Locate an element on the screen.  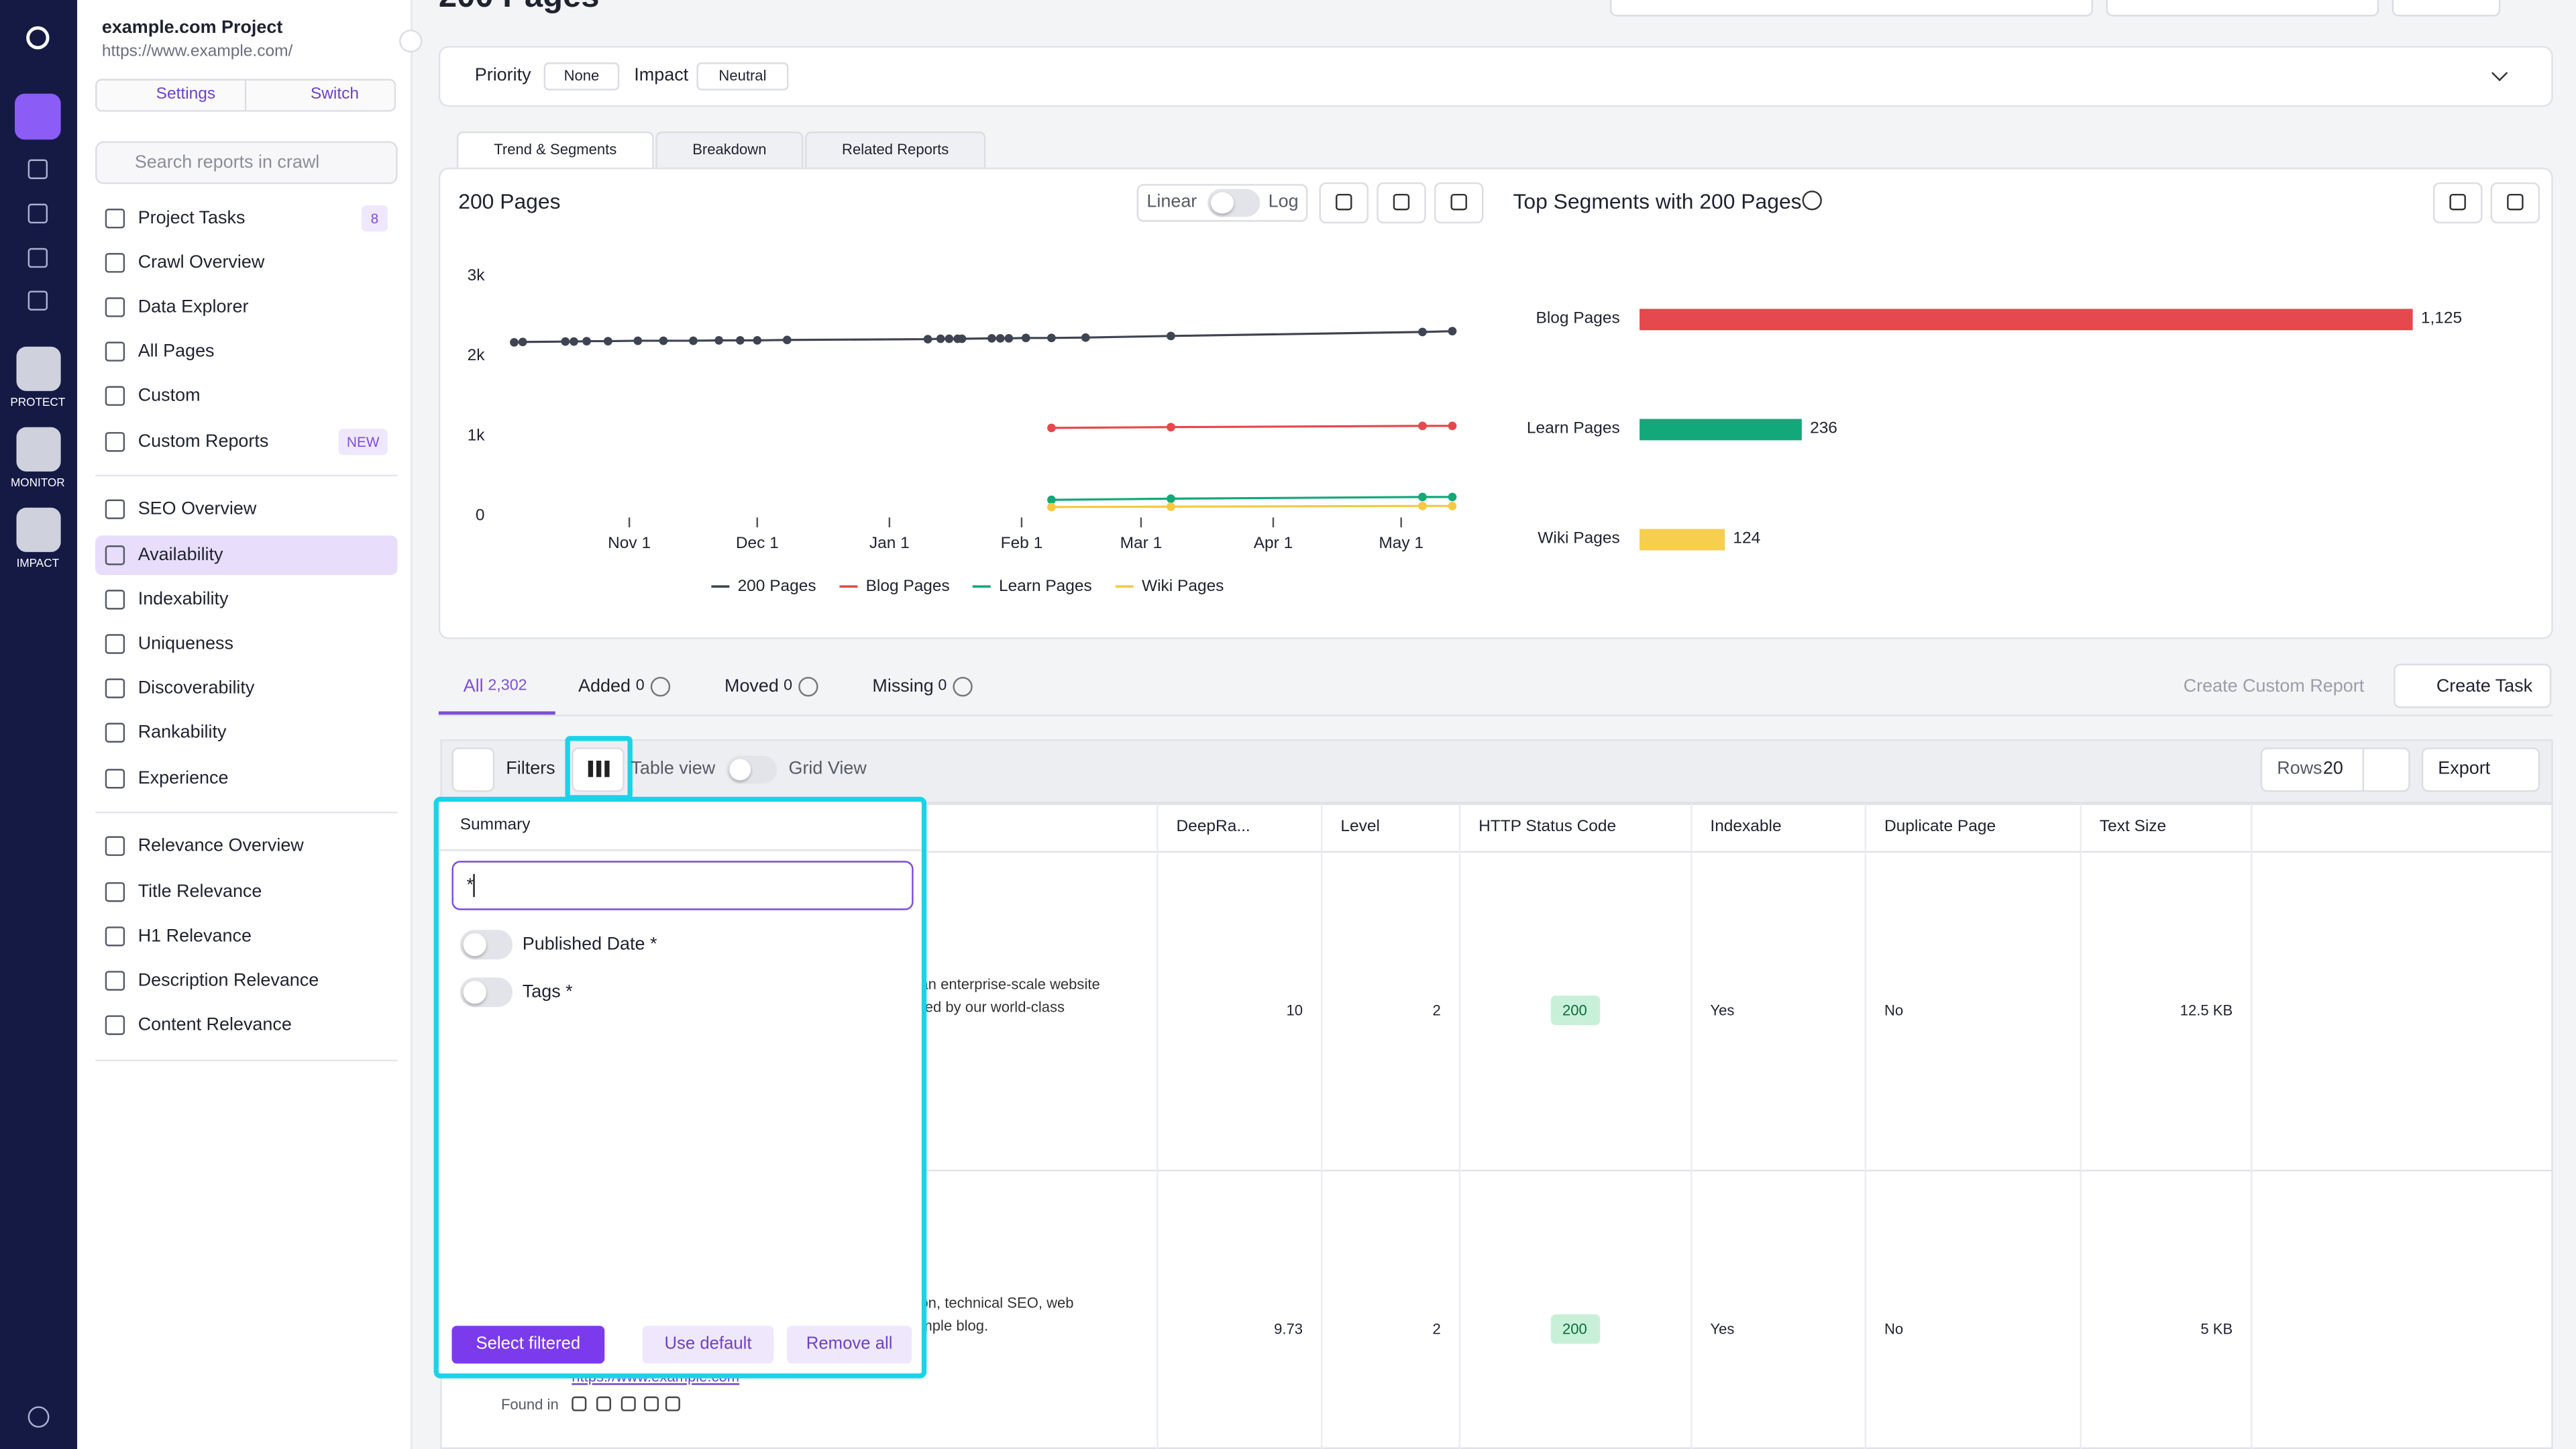
create-custom-report: Create Custom Report is located at coordinates (2274, 686).